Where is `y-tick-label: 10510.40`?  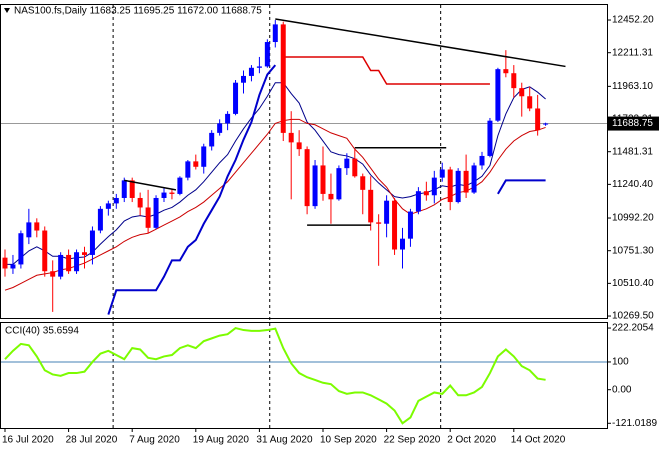 y-tick-label: 10510.40 is located at coordinates (633, 283).